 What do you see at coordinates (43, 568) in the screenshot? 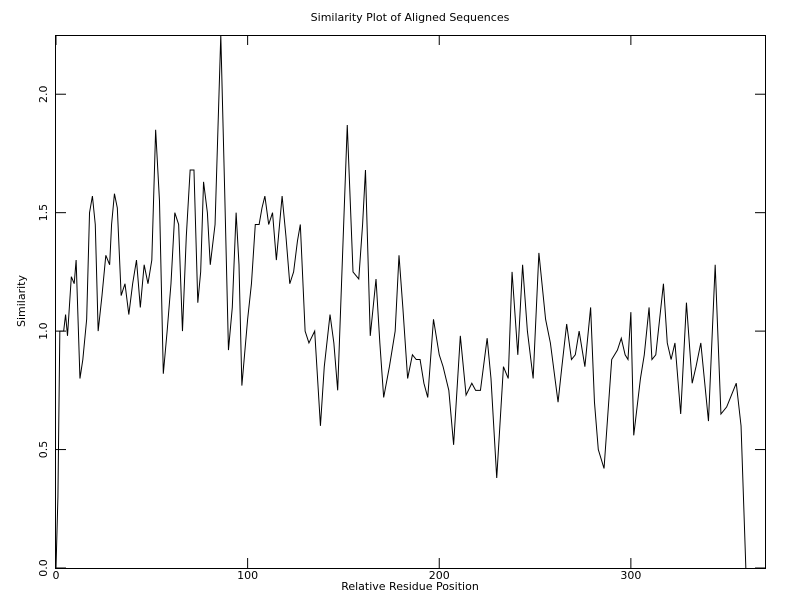
I see `y-tick-label: 0.0` at bounding box center [43, 568].